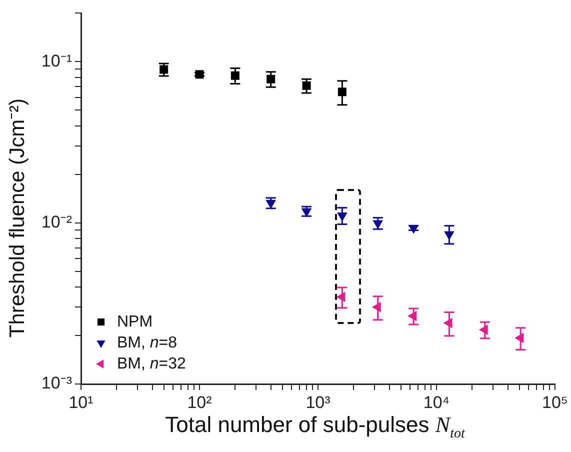 The height and width of the screenshot is (452, 571). What do you see at coordinates (147, 343) in the screenshot?
I see `legend-label: BM, n=8` at bounding box center [147, 343].